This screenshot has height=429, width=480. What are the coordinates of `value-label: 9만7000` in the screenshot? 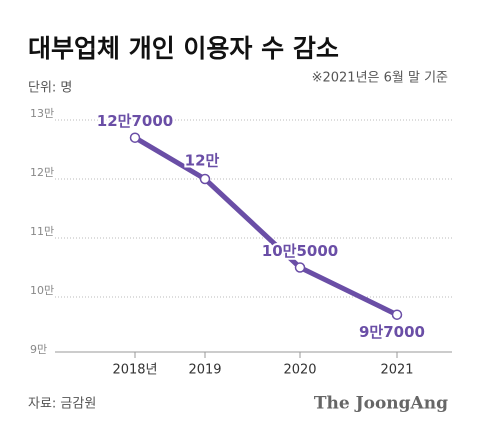 It's located at (392, 332).